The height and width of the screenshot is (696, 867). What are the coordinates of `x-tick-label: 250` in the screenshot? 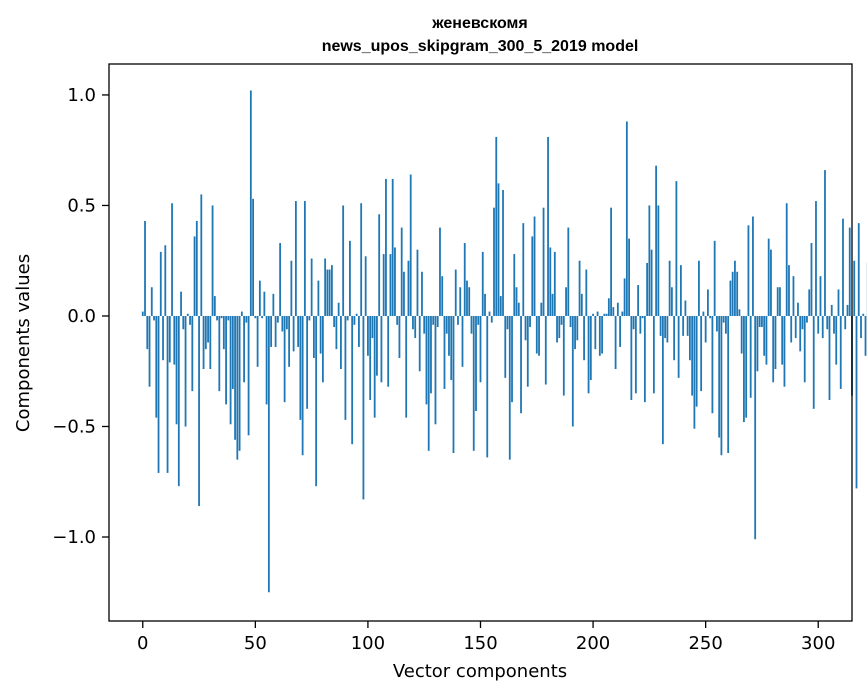 It's located at (705, 643).